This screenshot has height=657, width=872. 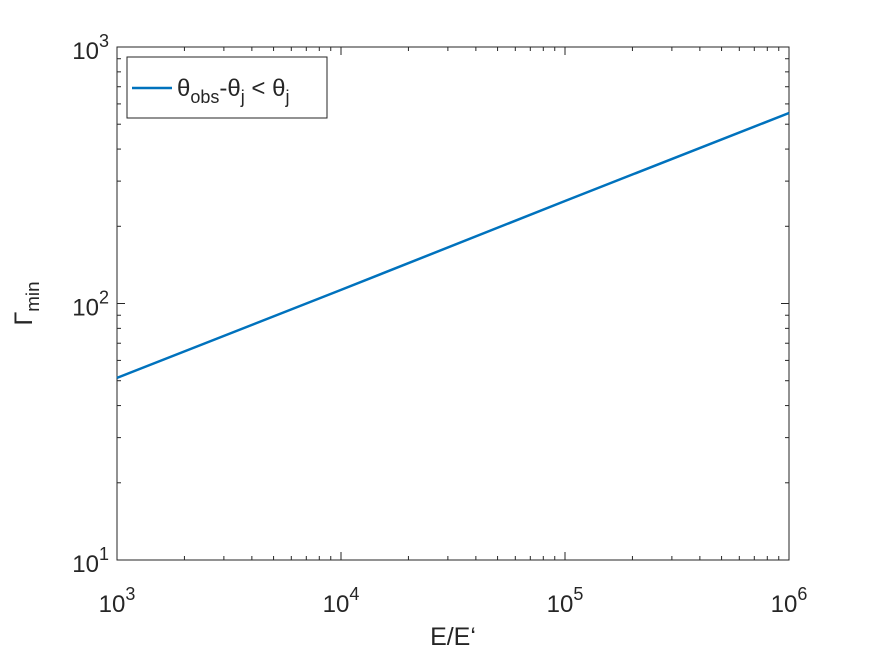 What do you see at coordinates (341, 601) in the screenshot?
I see `x-tick-label: 10⁴` at bounding box center [341, 601].